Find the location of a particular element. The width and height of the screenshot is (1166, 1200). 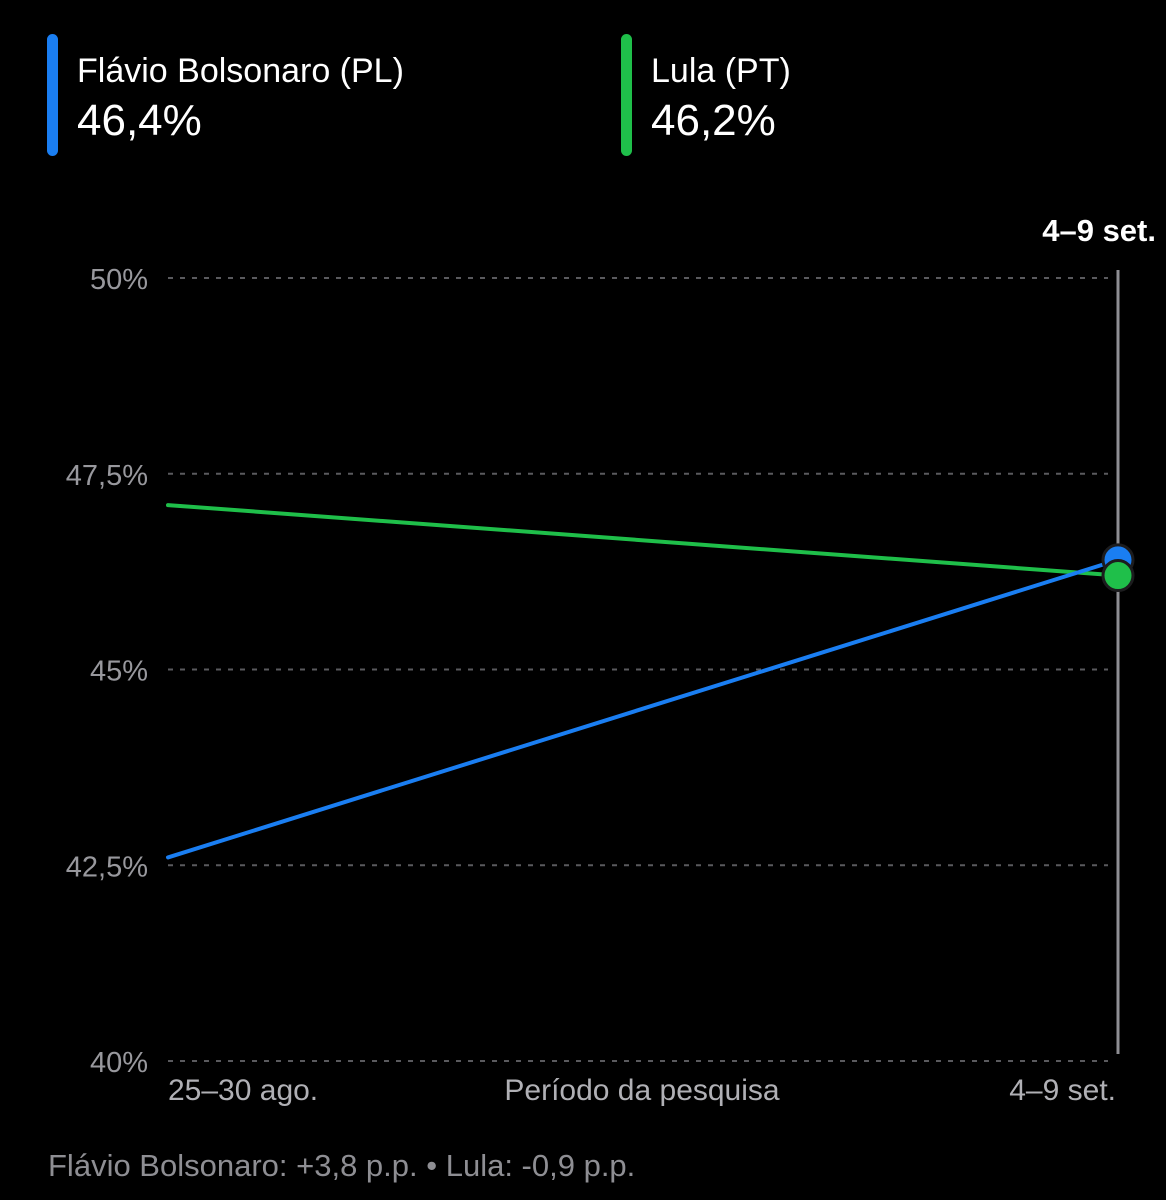

legend-value-lula: 46,2% is located at coordinates (713, 120).